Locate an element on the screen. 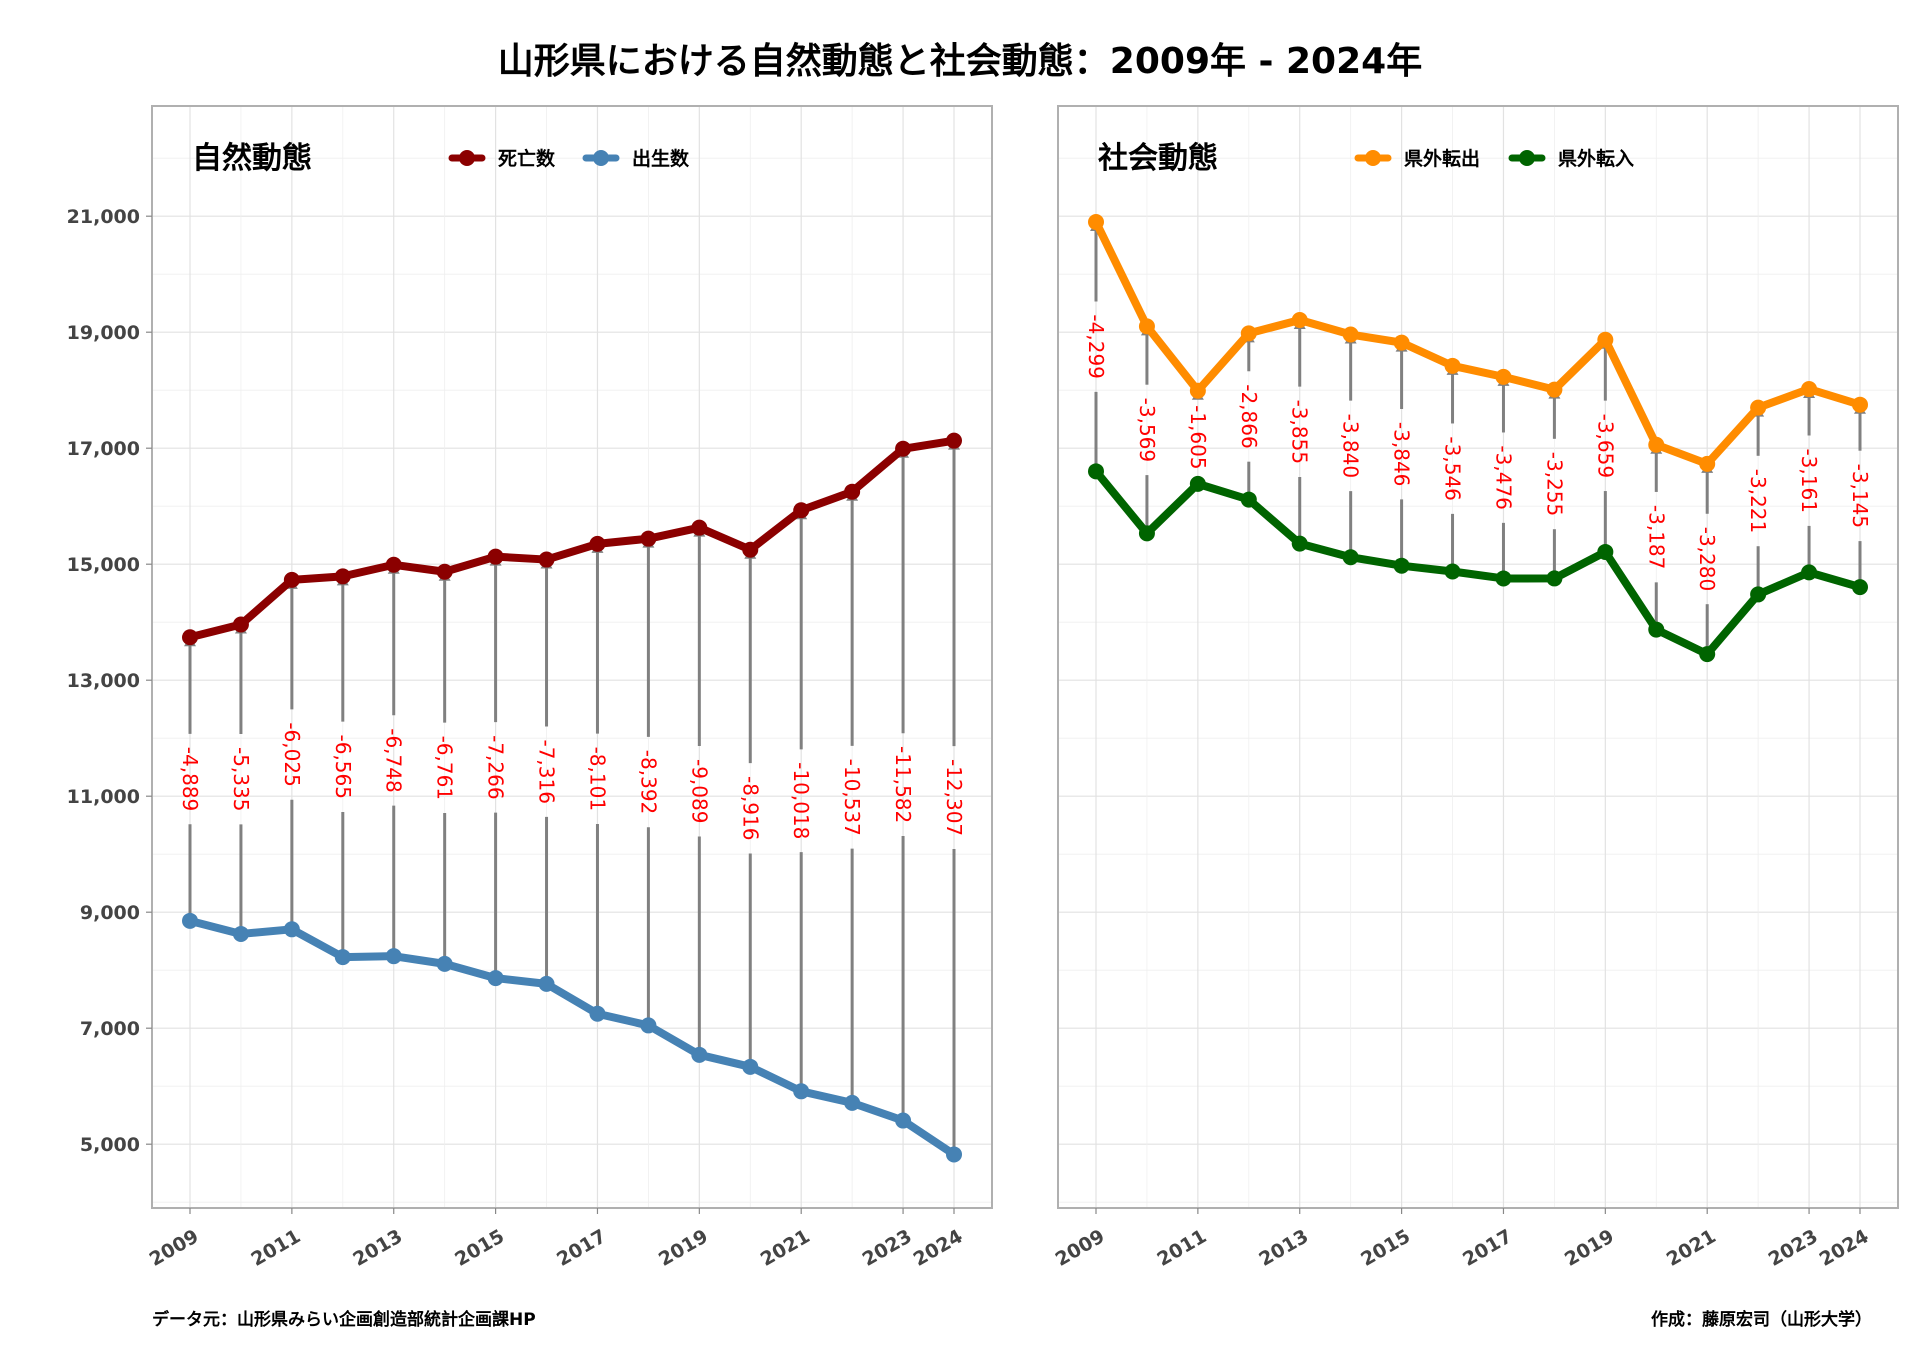  difference-label: -3,840 is located at coordinates (1351, 446).